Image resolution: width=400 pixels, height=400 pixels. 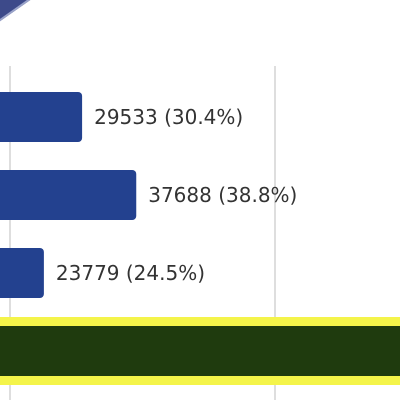 I want to click on data-label-2: 37688 (38.8%), so click(x=222, y=195).